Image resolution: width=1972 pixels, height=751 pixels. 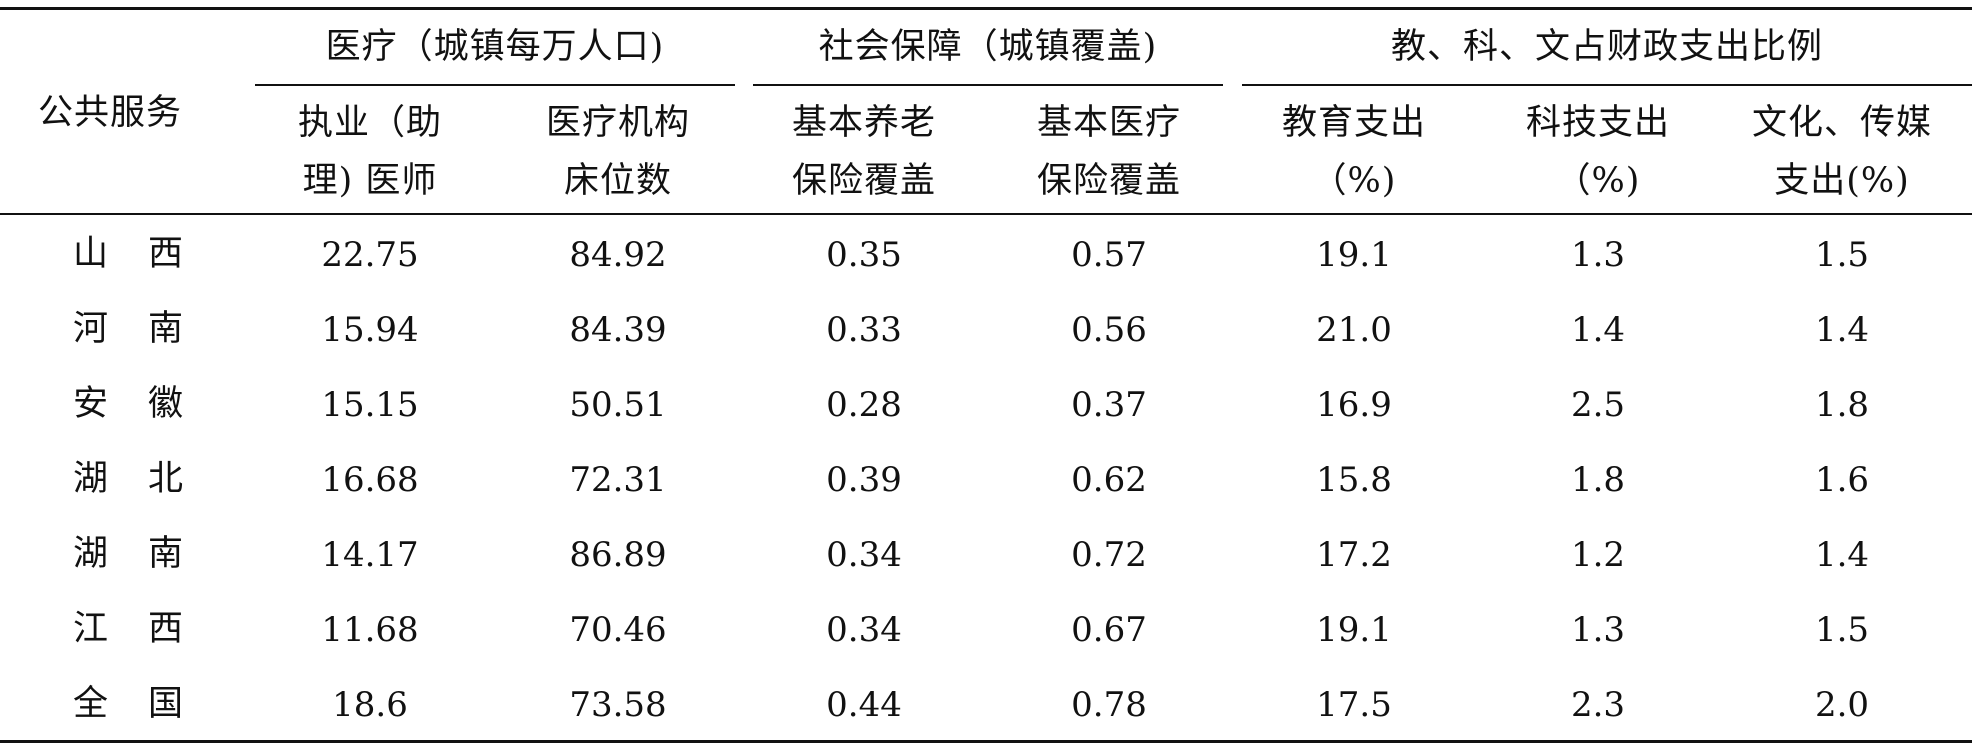 What do you see at coordinates (370, 630) in the screenshot?
I see `table-cell: 11.68` at bounding box center [370, 630].